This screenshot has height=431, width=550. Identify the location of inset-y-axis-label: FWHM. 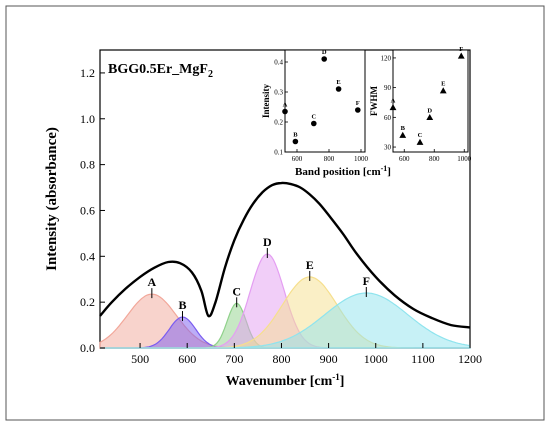
(374, 101).